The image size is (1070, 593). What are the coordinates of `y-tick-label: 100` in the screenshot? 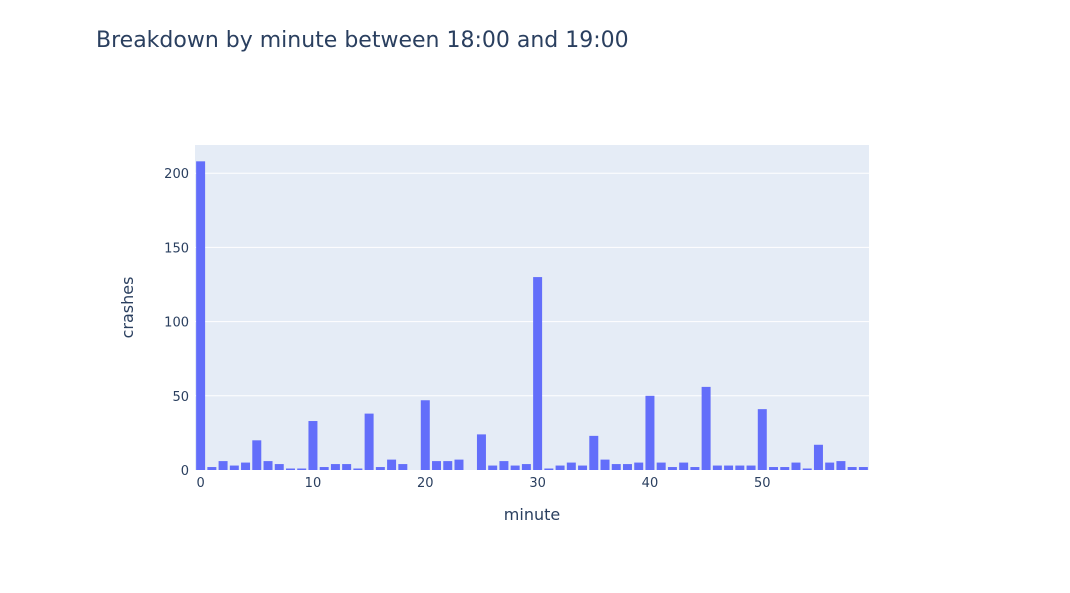 It's located at (176, 323).